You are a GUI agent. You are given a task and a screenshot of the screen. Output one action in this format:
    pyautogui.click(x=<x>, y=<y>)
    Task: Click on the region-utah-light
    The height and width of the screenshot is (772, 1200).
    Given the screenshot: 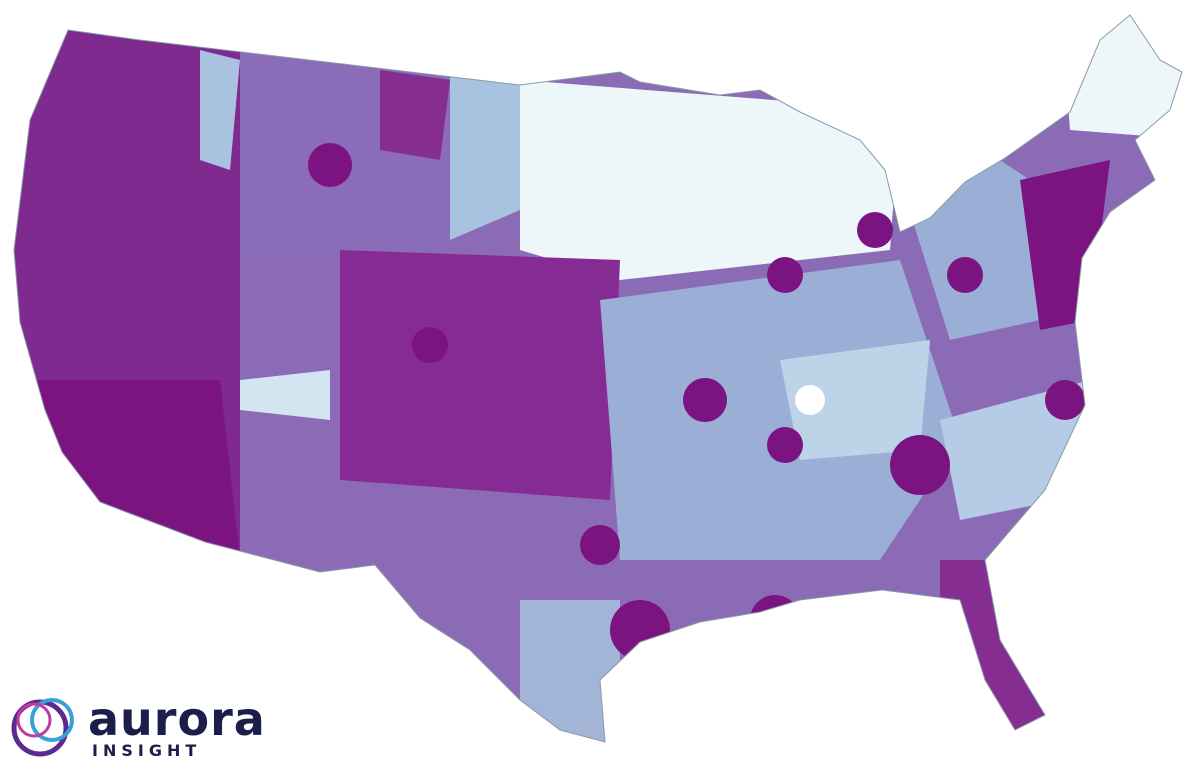 What is the action you would take?
    pyautogui.click(x=285, y=395)
    